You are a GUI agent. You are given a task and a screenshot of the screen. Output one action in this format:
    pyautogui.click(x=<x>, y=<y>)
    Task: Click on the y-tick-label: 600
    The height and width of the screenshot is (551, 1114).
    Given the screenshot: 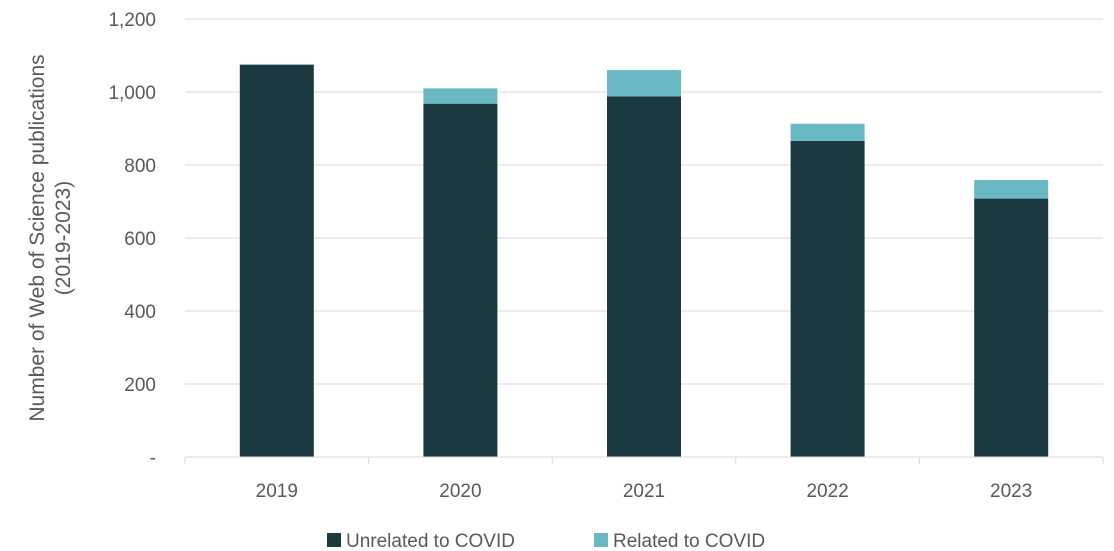 What is the action you would take?
    pyautogui.click(x=140, y=239)
    